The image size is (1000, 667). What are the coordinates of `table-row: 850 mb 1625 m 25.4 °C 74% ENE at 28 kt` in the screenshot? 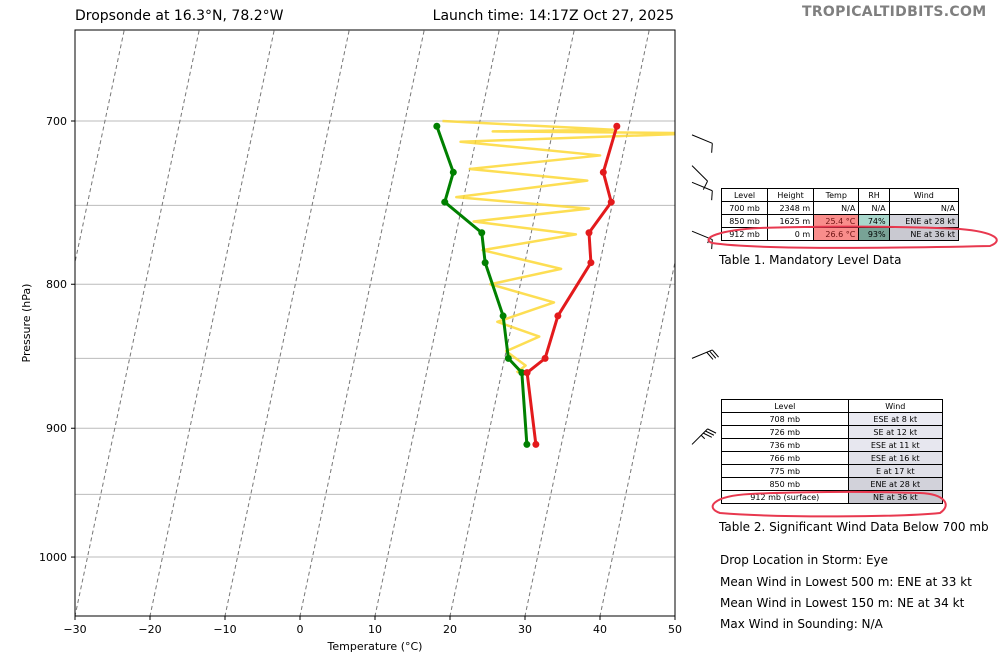 It's located at (840, 221).